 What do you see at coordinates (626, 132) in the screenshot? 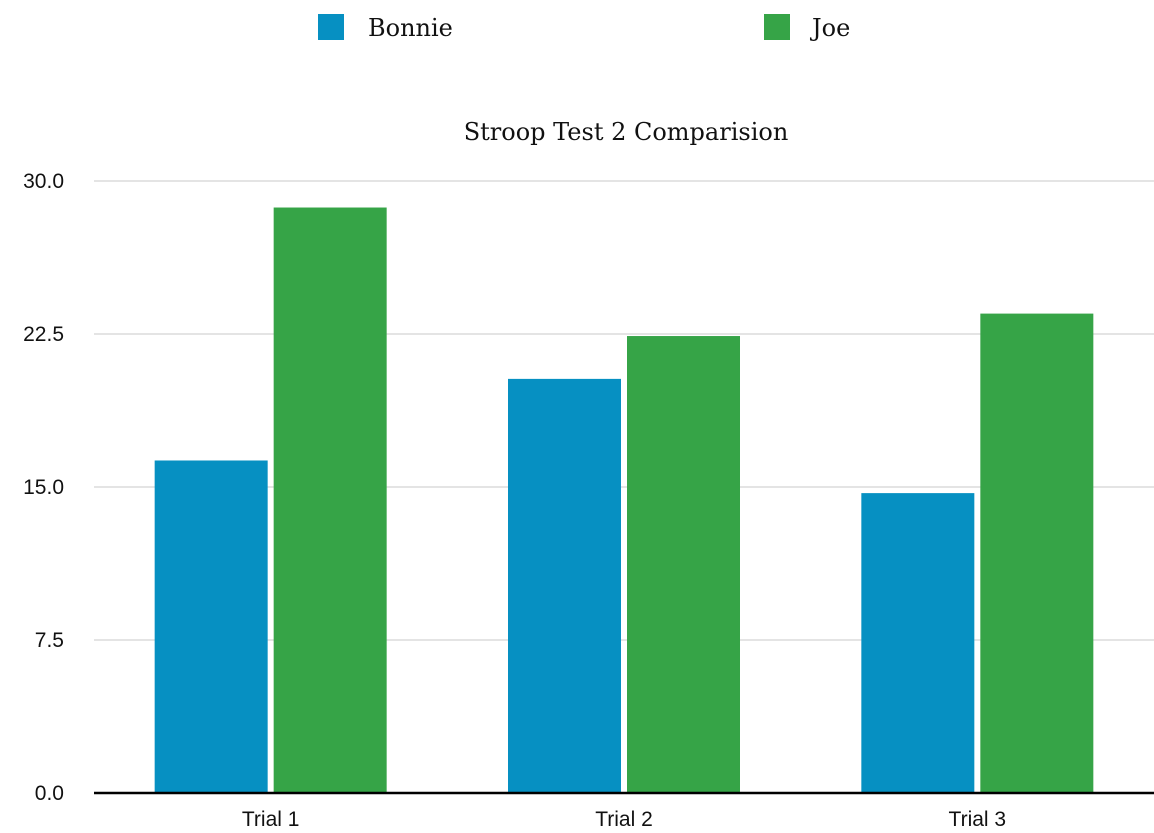
I see `chart-title: Stroop Test 2 Comparision` at bounding box center [626, 132].